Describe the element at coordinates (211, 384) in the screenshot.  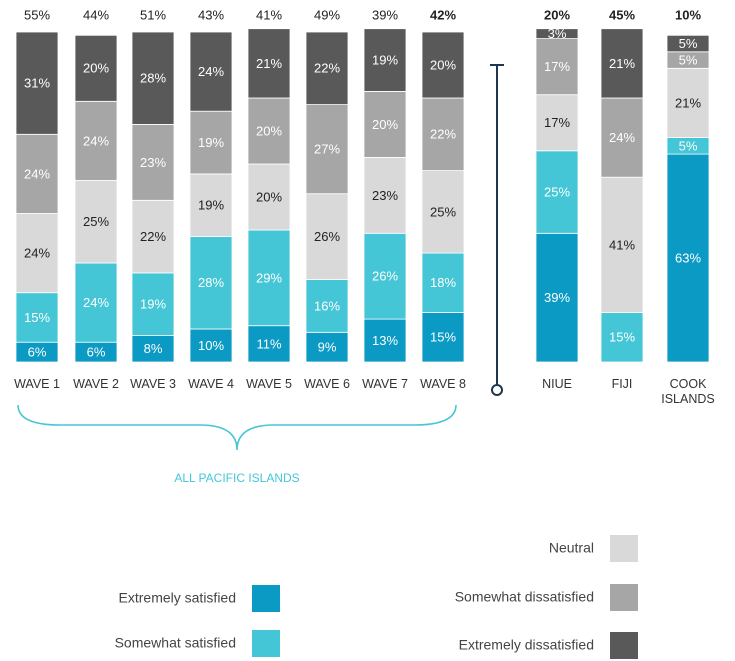
I see `x-tick-label: WAVE 4` at that location.